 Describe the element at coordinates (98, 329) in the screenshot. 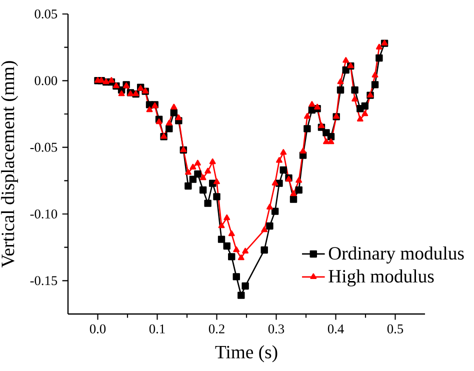

I see `x-tick-label: 0.0` at that location.